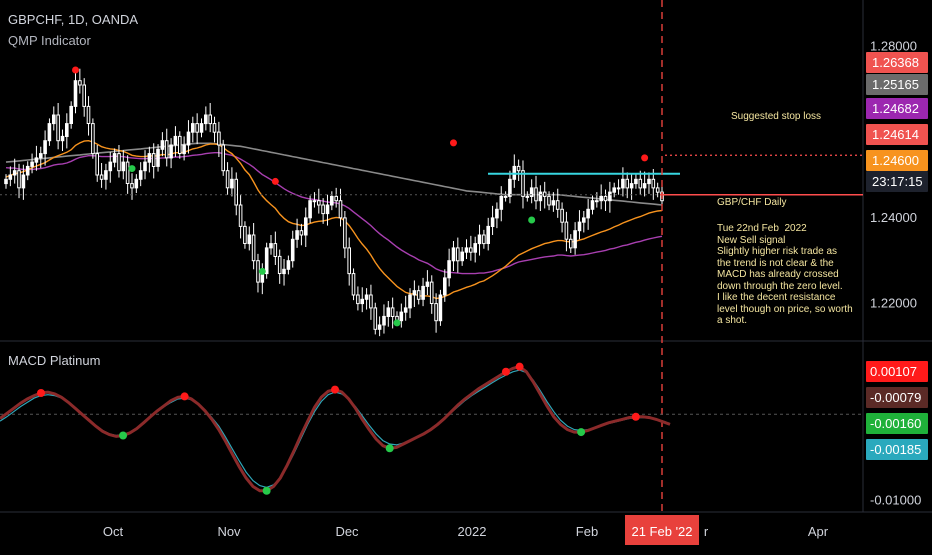 The width and height of the screenshot is (932, 555). Describe the element at coordinates (818, 531) in the screenshot. I see `time-tick-label: Apr` at that location.